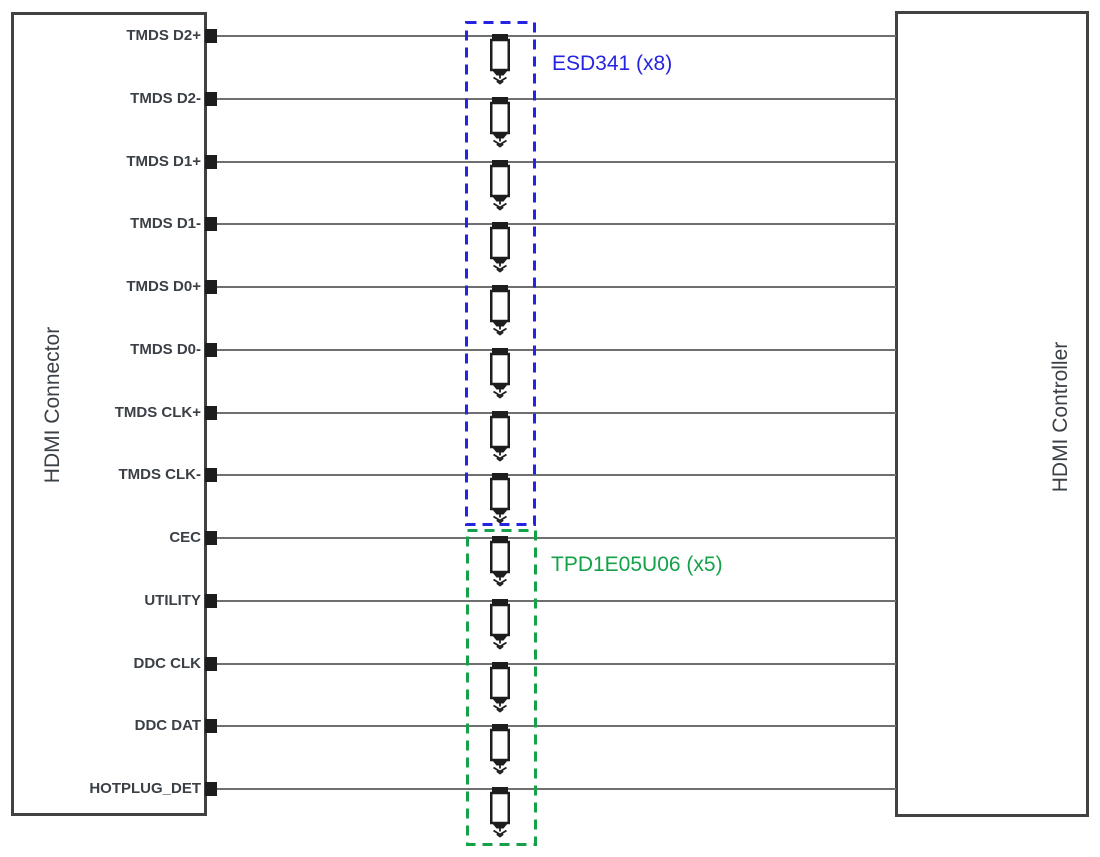  What do you see at coordinates (160, 474) in the screenshot?
I see `signal-label: TMDS CLK-` at bounding box center [160, 474].